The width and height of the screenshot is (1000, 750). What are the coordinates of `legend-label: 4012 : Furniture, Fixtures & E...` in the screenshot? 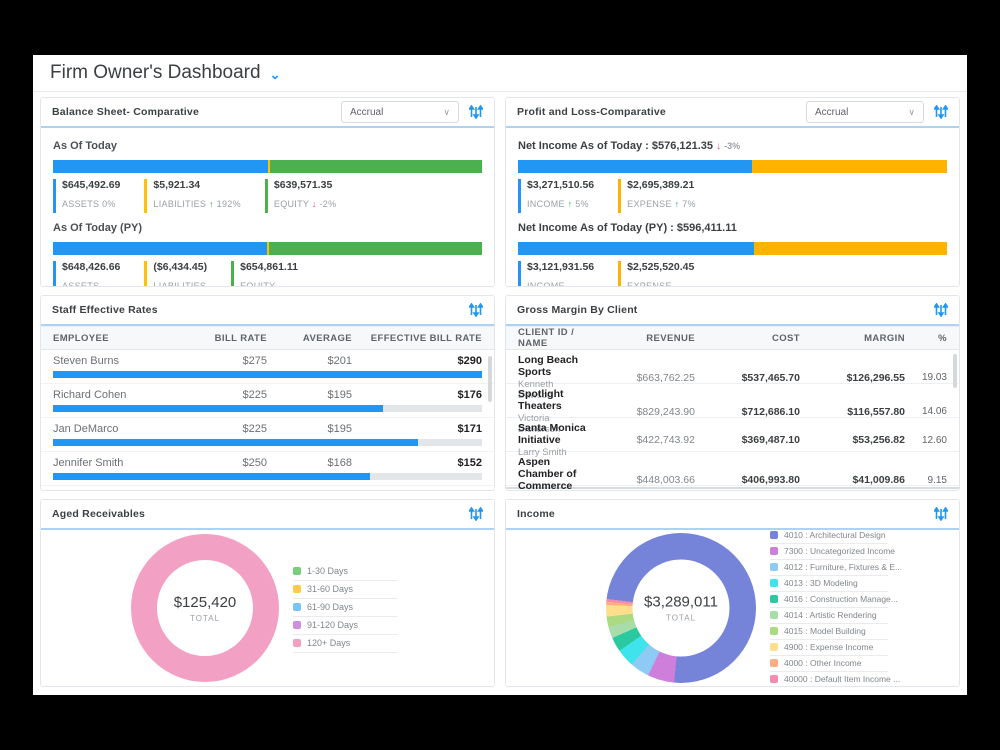 It's located at (843, 567).